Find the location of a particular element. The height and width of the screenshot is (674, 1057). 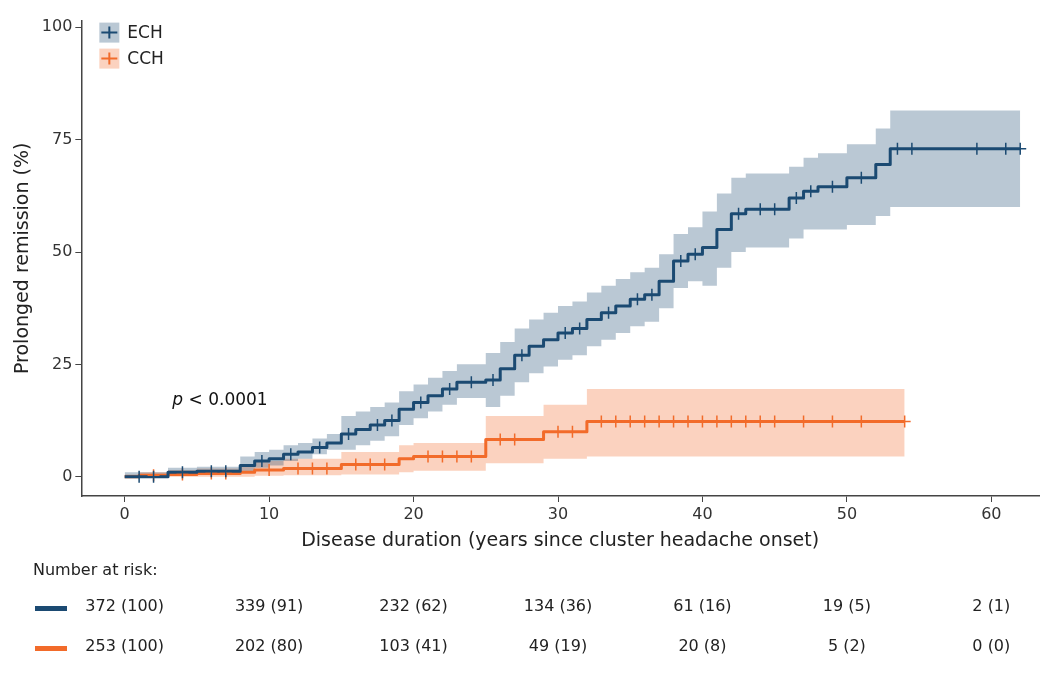

text: 20 (8) is located at coordinates (702, 645).